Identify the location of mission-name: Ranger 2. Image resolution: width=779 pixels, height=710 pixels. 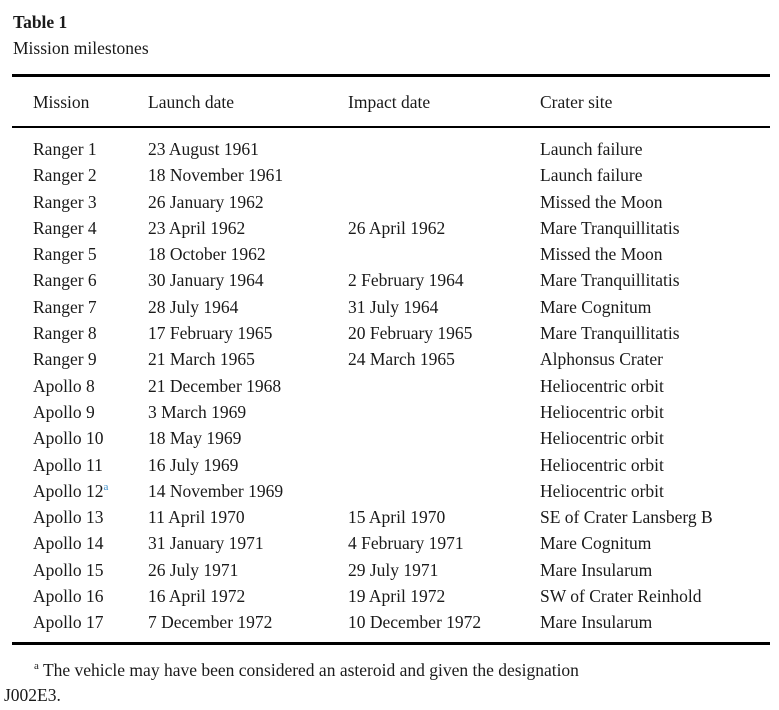
(65, 175).